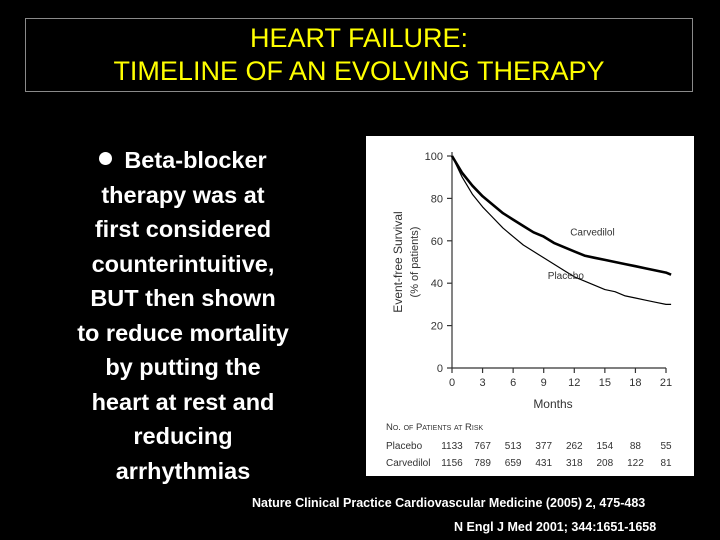  I want to click on risk-cell: 208, so click(605, 463).